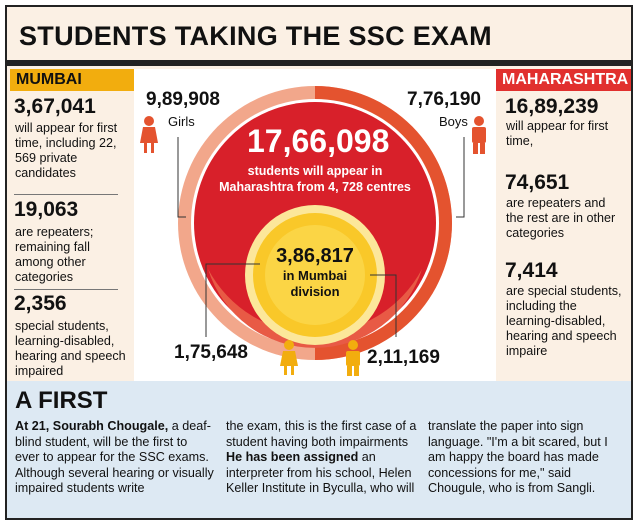 The height and width of the screenshot is (527, 640). What do you see at coordinates (289, 357) in the screenshot?
I see `mumbai-girl-icon` at bounding box center [289, 357].